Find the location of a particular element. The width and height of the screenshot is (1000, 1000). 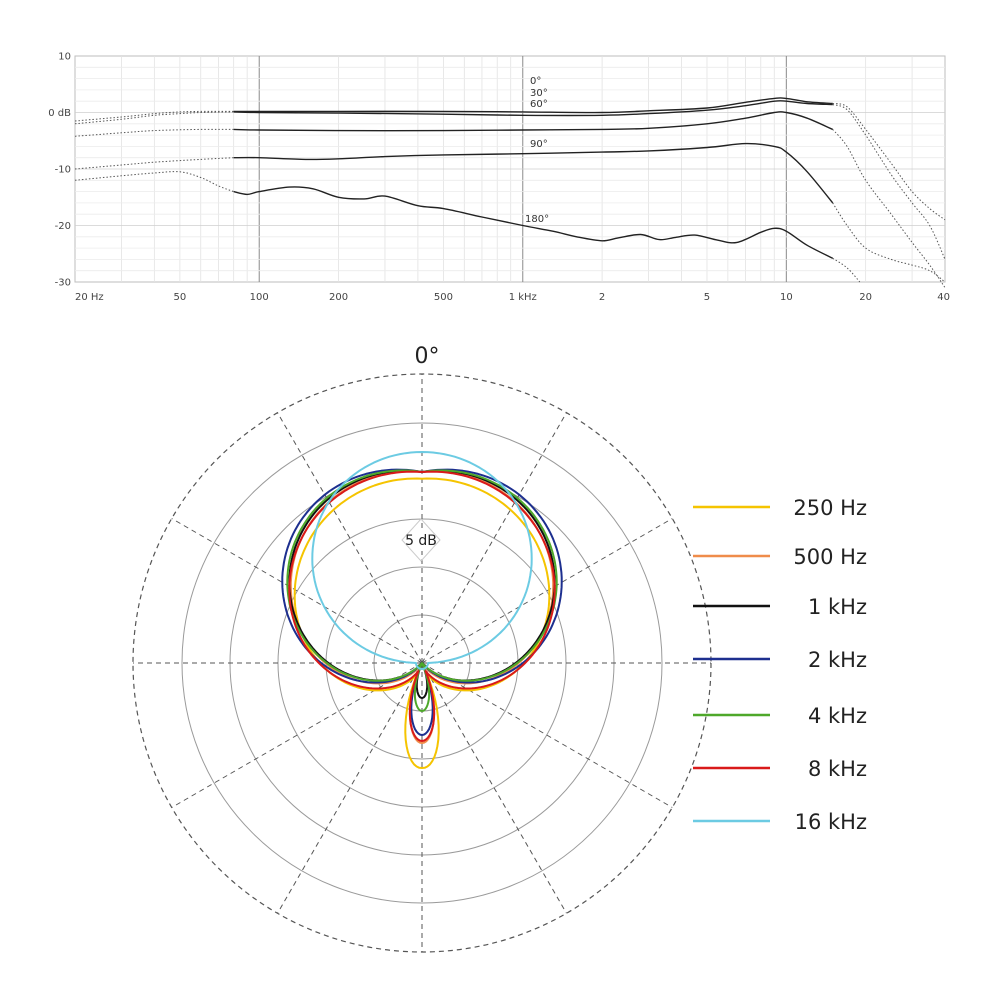

x-tick-label: 20 Hz is located at coordinates (89, 297).